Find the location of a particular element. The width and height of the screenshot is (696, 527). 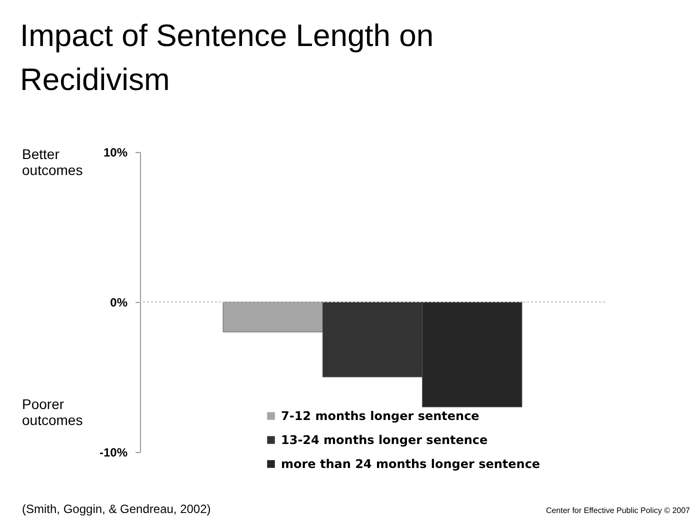

legend-label: 13-24 months longer sentence is located at coordinates (384, 440).